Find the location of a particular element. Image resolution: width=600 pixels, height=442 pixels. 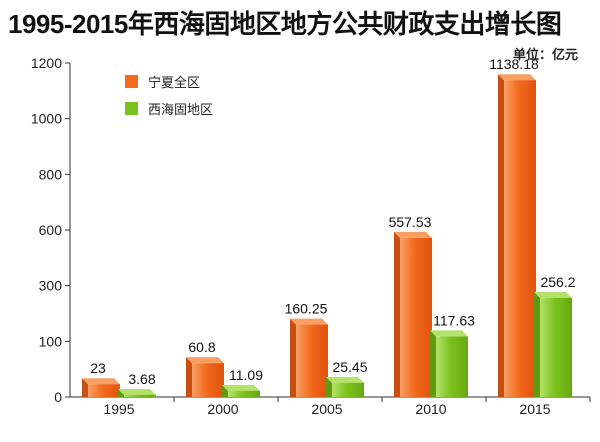

data-label: 1138.18 is located at coordinates (514, 64).